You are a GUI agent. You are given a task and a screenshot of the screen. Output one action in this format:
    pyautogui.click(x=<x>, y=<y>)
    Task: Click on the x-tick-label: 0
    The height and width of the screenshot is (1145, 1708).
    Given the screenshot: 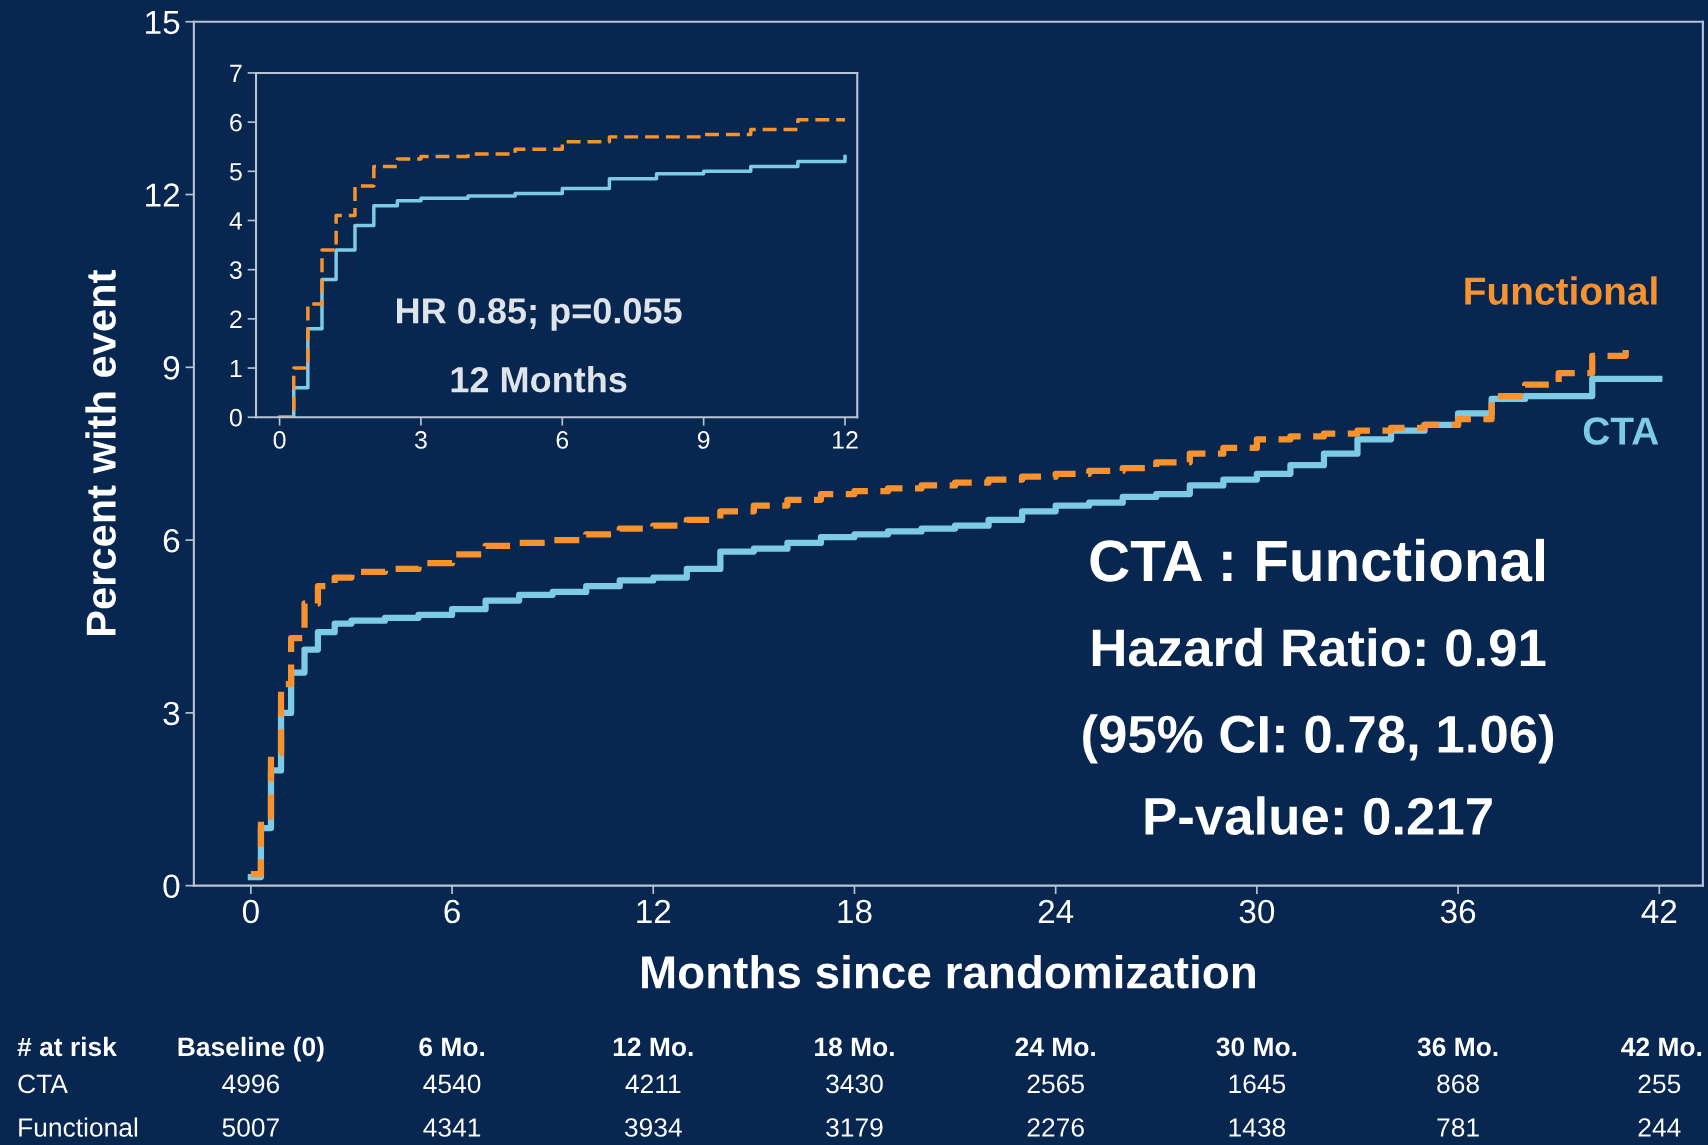 What is the action you would take?
    pyautogui.click(x=279, y=440)
    